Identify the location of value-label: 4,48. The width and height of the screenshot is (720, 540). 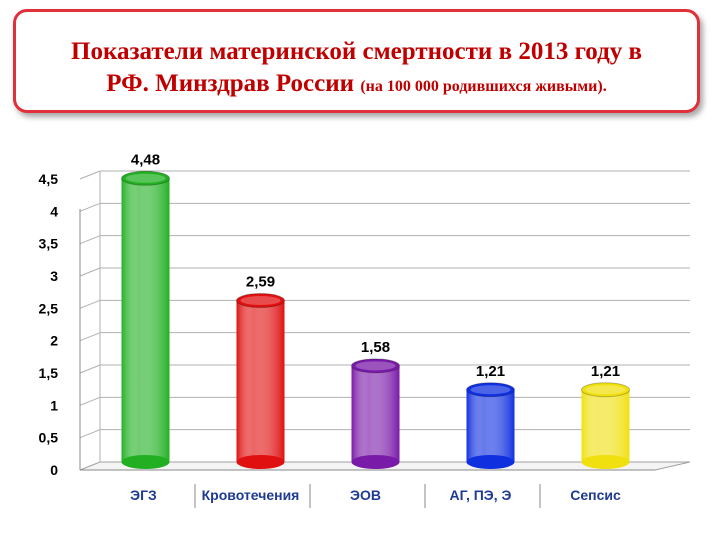
(145, 159).